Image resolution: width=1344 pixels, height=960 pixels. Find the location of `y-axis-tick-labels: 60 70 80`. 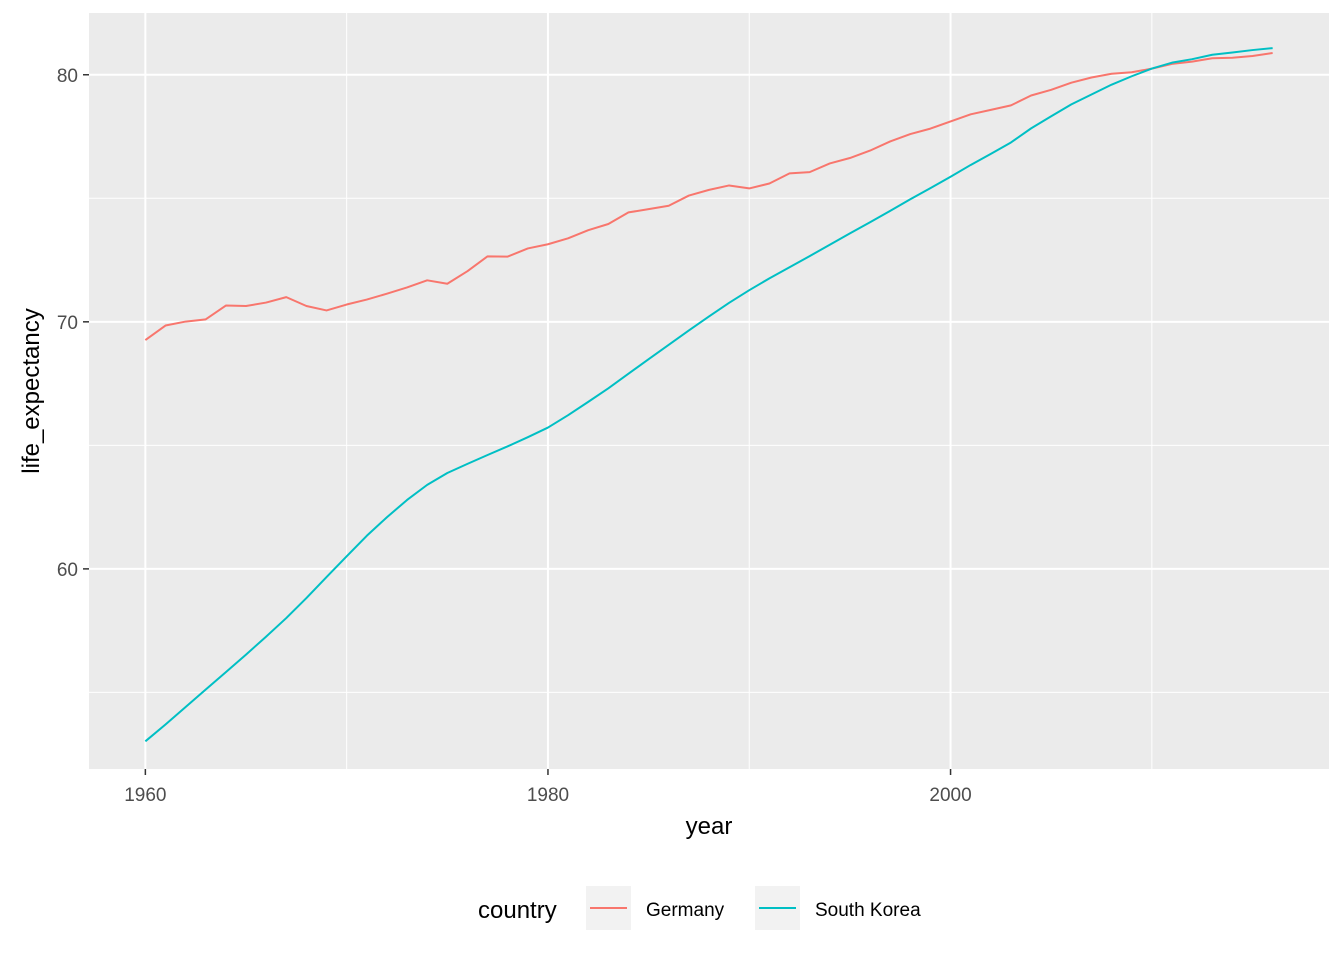

y-axis-tick-labels: 60 70 80 is located at coordinates (67, 323).